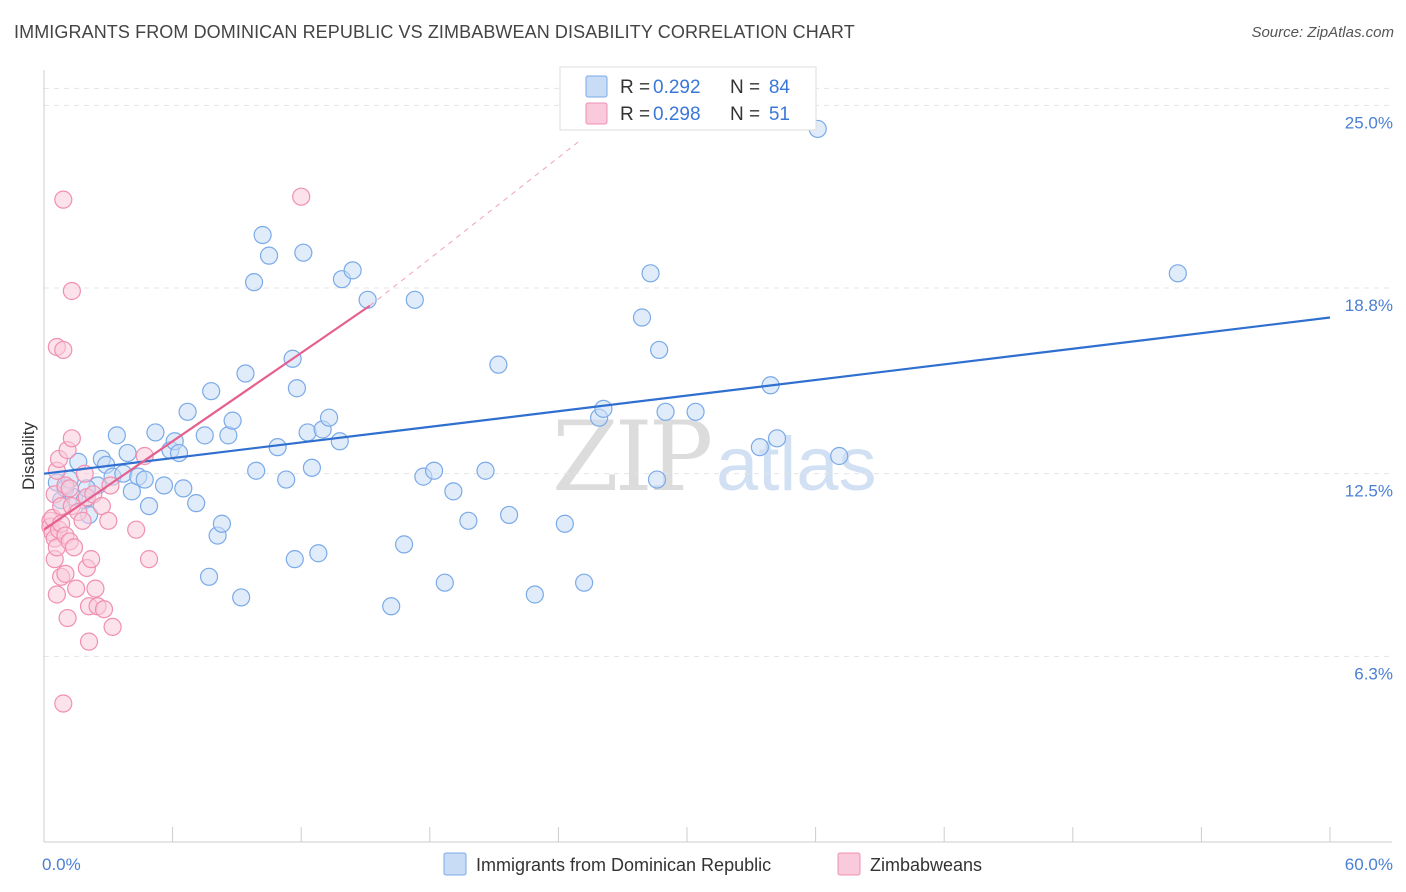  Describe the element at coordinates (28, 455) in the screenshot. I see `y-axis-title: Disability` at that location.